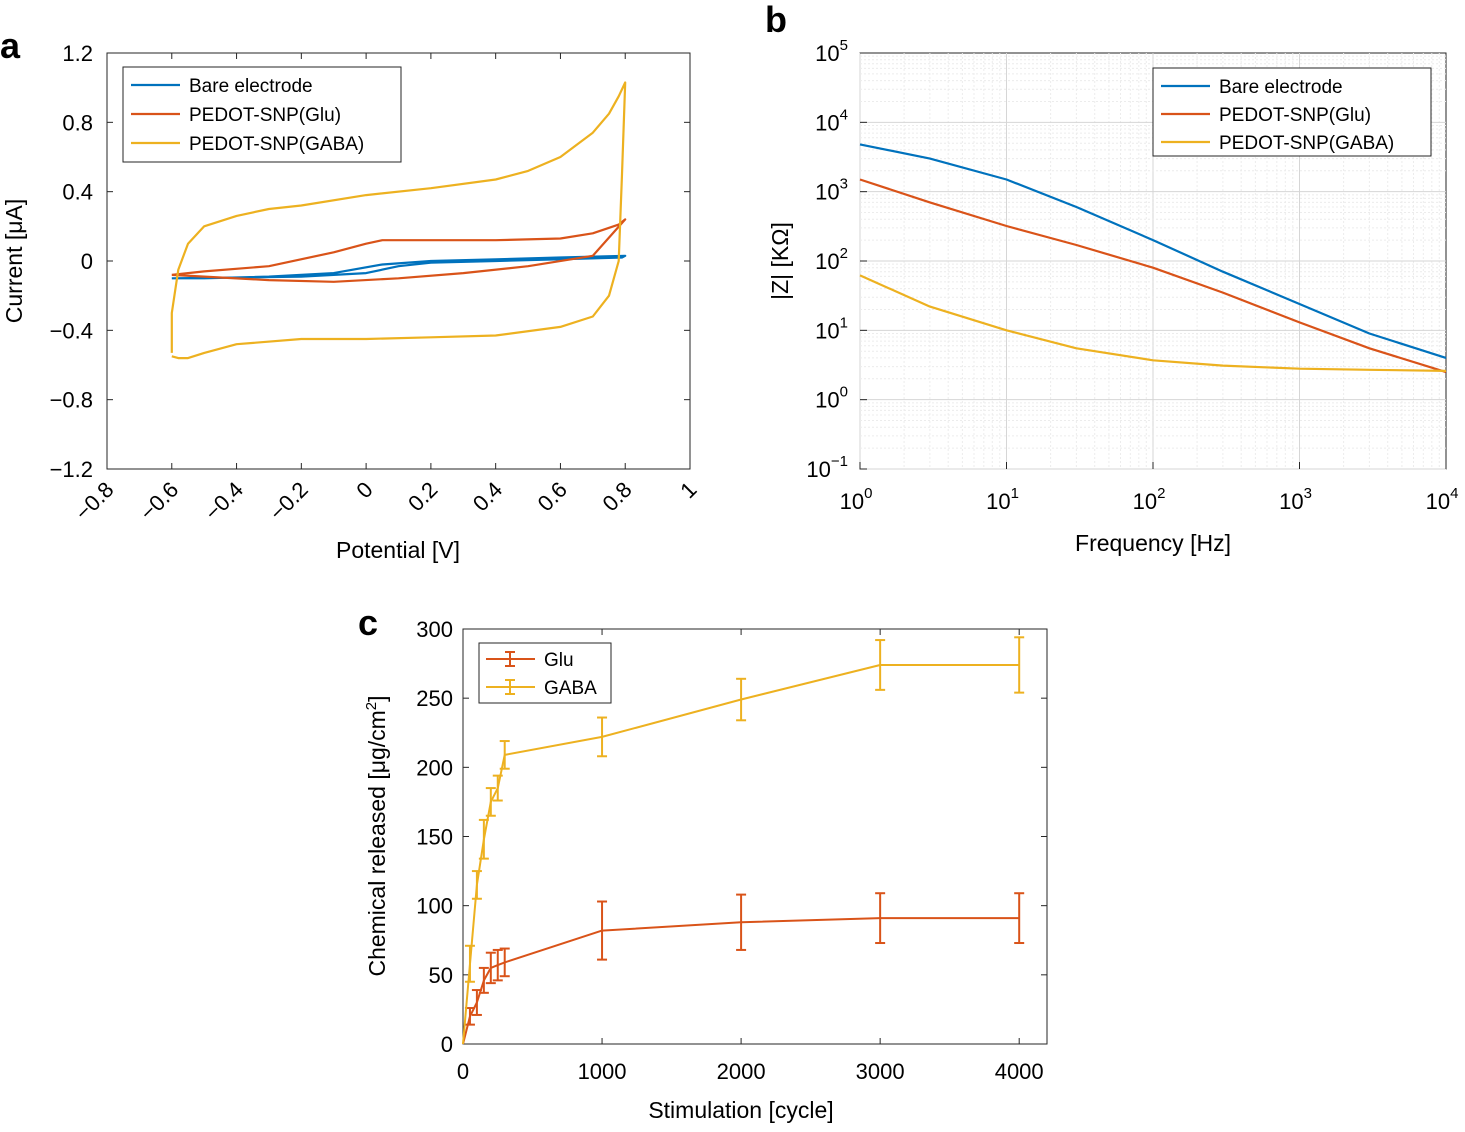 The width and height of the screenshot is (1465, 1132). I want to click on x-tick-label-a: 0.4, so click(487, 496).